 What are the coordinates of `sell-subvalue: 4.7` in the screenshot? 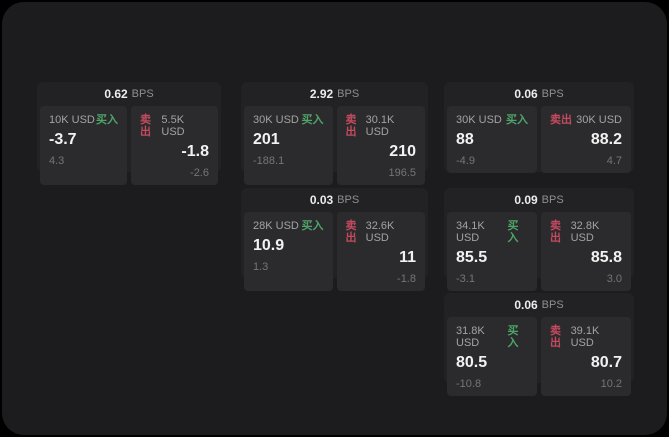 It's located at (614, 161).